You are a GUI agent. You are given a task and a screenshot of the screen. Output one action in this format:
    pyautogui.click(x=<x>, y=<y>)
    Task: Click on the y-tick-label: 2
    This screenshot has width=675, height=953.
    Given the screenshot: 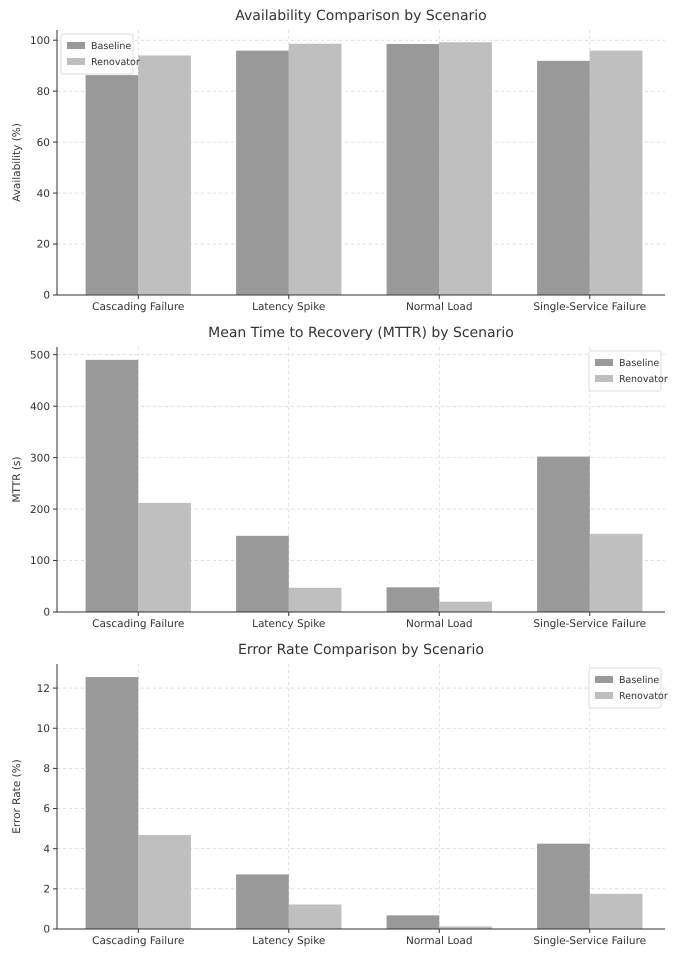 What is the action you would take?
    pyautogui.click(x=46, y=890)
    